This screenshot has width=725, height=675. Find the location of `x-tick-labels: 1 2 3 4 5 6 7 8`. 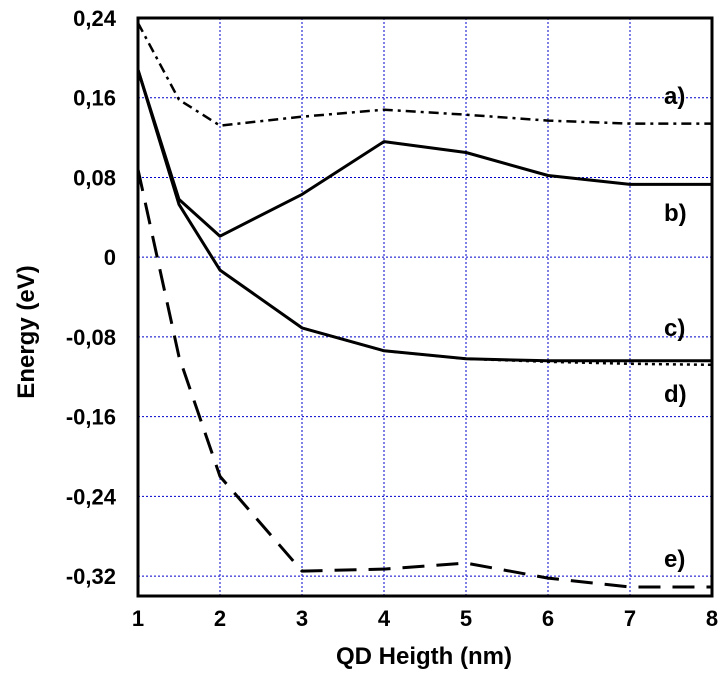

x-tick-labels: 1 2 3 4 5 6 7 8 is located at coordinates (425, 618).